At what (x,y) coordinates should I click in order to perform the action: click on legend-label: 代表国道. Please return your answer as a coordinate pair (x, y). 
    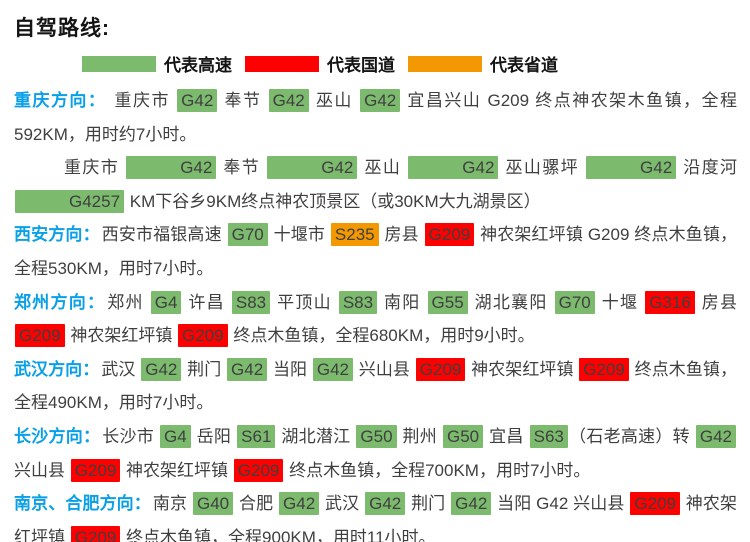
    Looking at the image, I should click on (361, 65).